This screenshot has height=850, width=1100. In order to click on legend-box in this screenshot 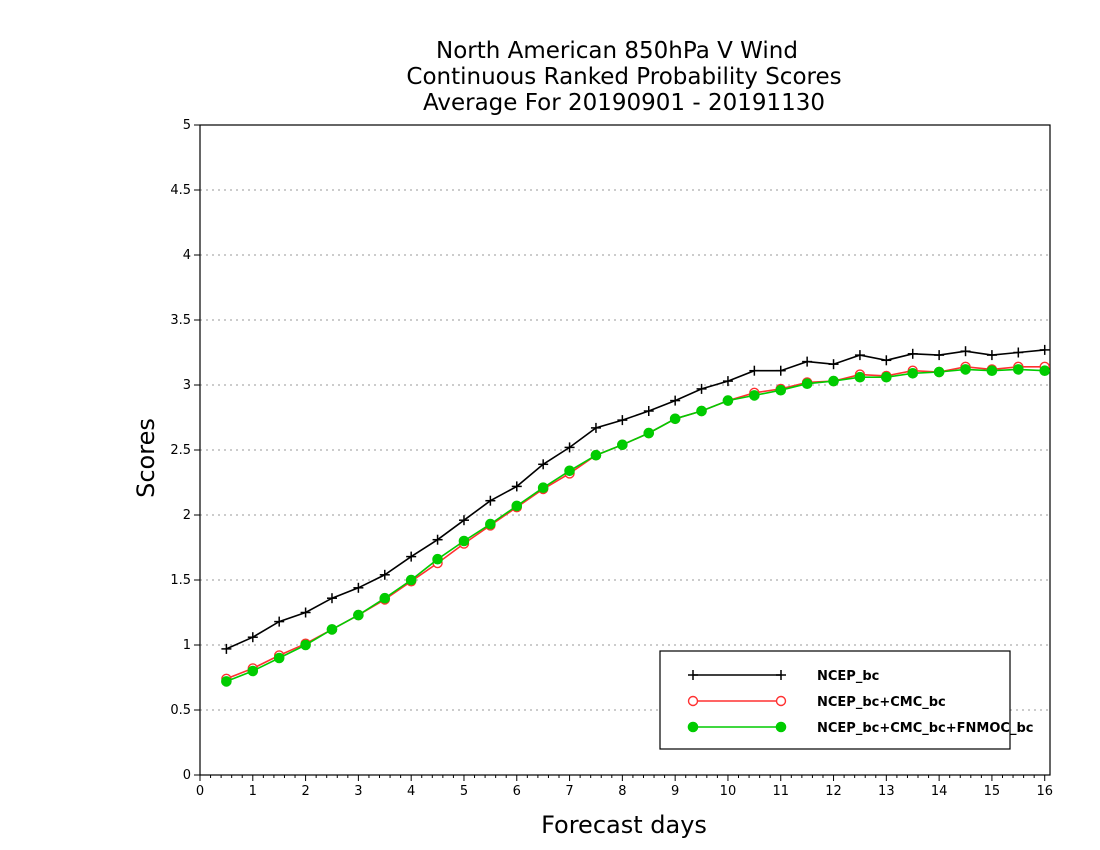, I will do `click(835, 700)`.